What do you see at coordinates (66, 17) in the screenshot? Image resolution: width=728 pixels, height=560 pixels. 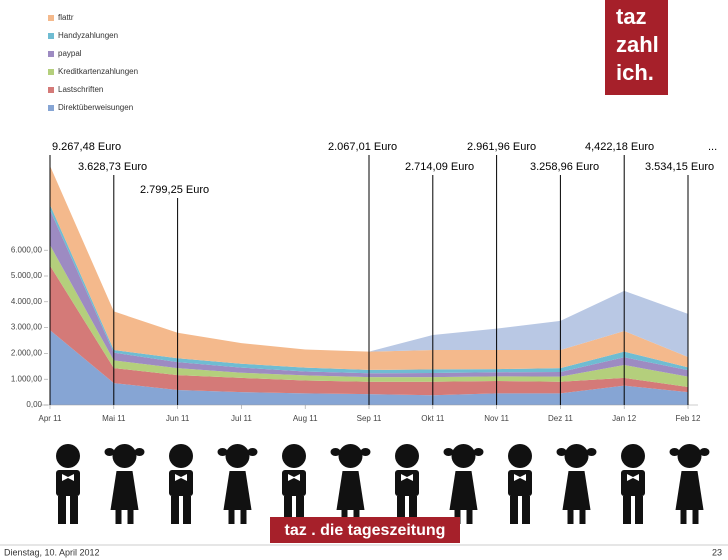 I see `legend-label: flattr` at bounding box center [66, 17].